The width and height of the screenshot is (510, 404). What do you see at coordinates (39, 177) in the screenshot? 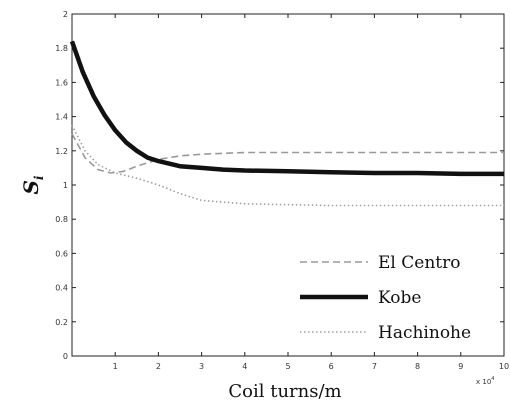
I see `y-axis-label-subscript: i` at bounding box center [39, 177].